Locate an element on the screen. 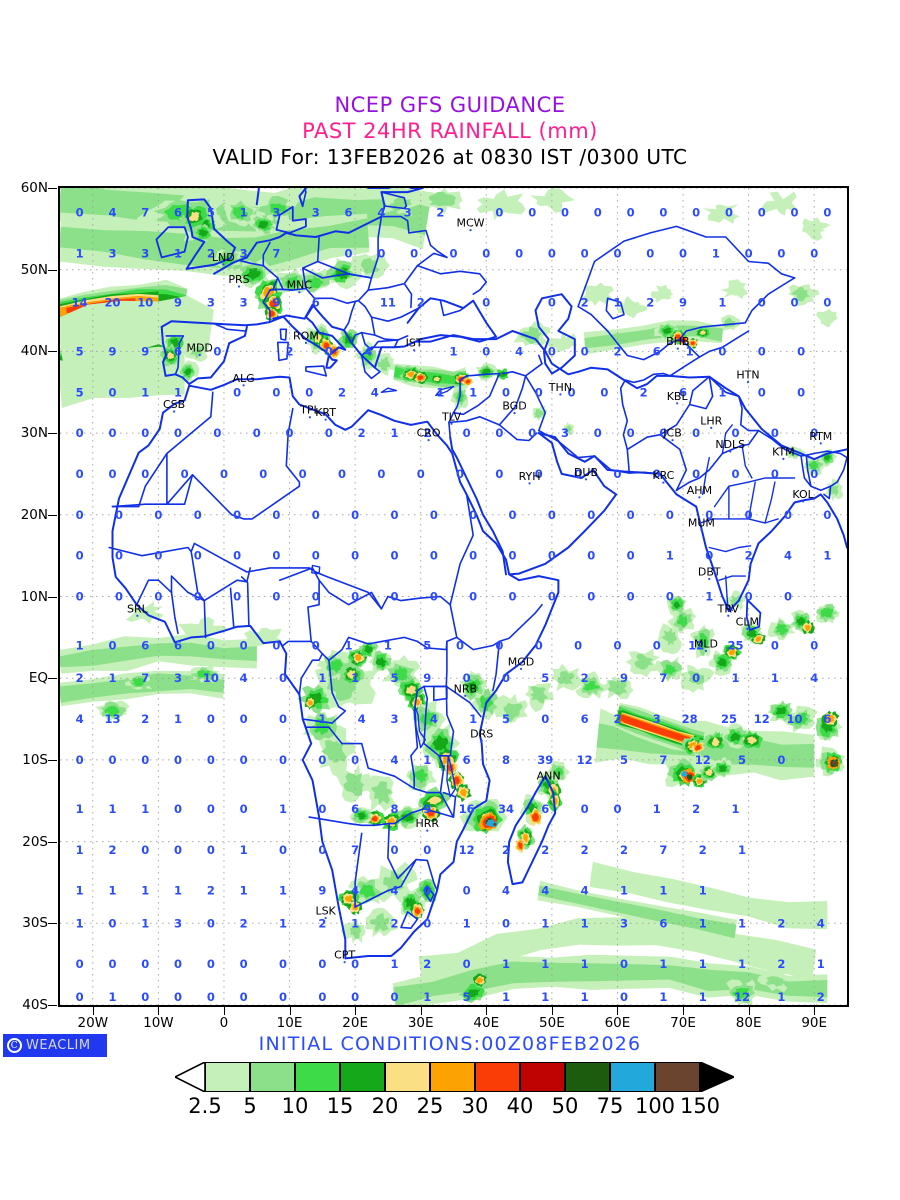  svg-text: 13 is located at coordinates (112, 719).